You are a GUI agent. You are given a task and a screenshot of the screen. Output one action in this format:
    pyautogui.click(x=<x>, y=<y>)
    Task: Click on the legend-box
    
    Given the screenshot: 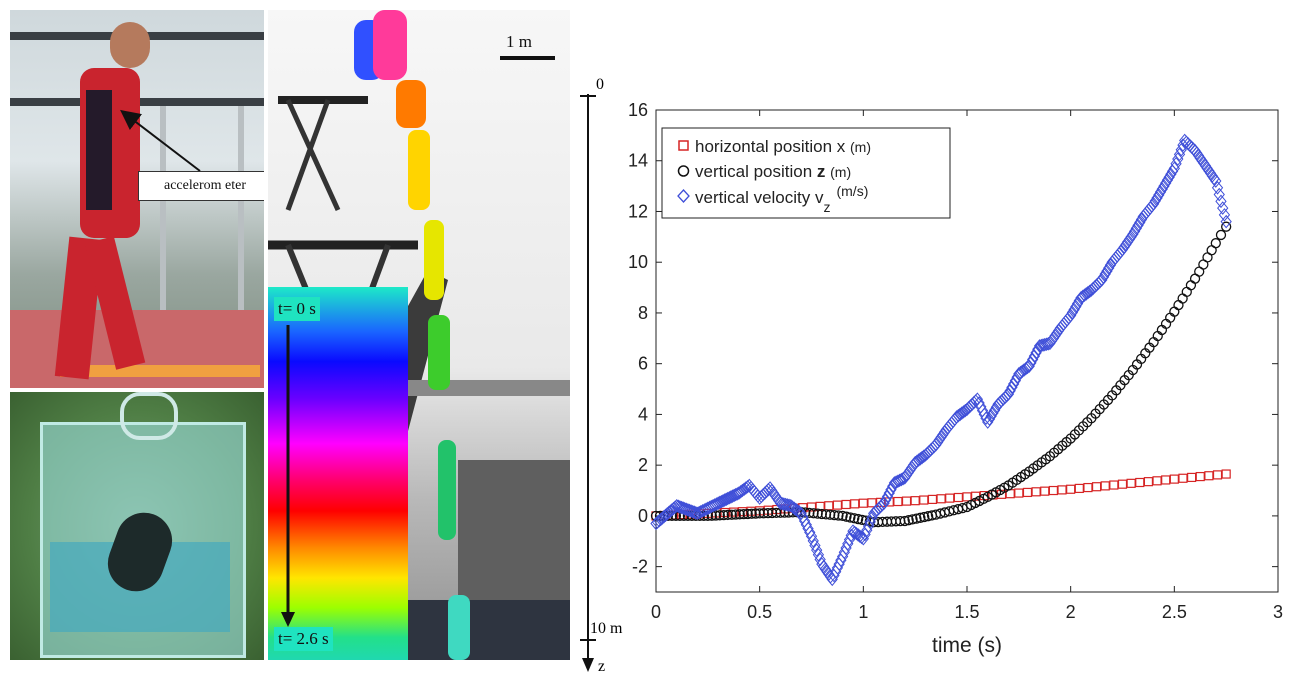 What is the action you would take?
    pyautogui.click(x=806, y=173)
    